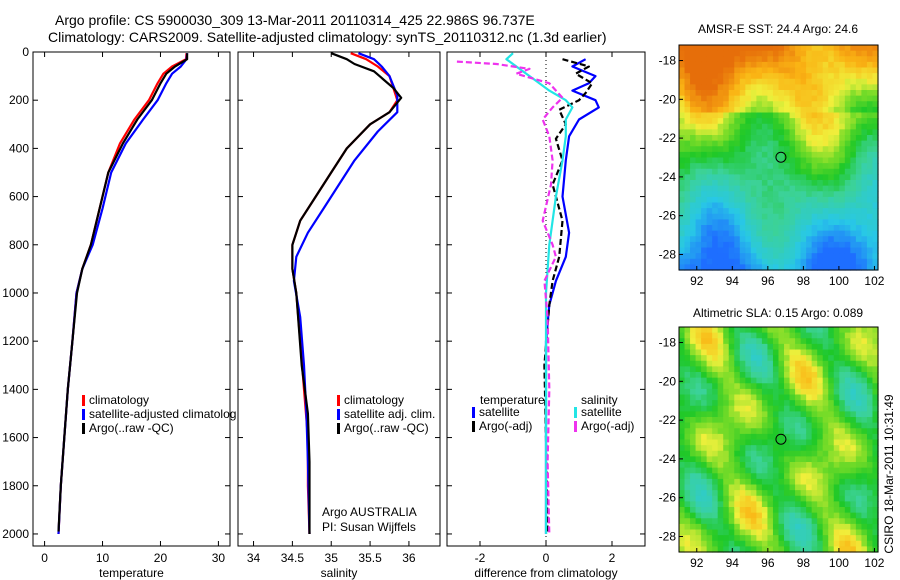  What do you see at coordinates (370, 558) in the screenshot?
I see `salinity-xtick-label: 35.5` at bounding box center [370, 558].